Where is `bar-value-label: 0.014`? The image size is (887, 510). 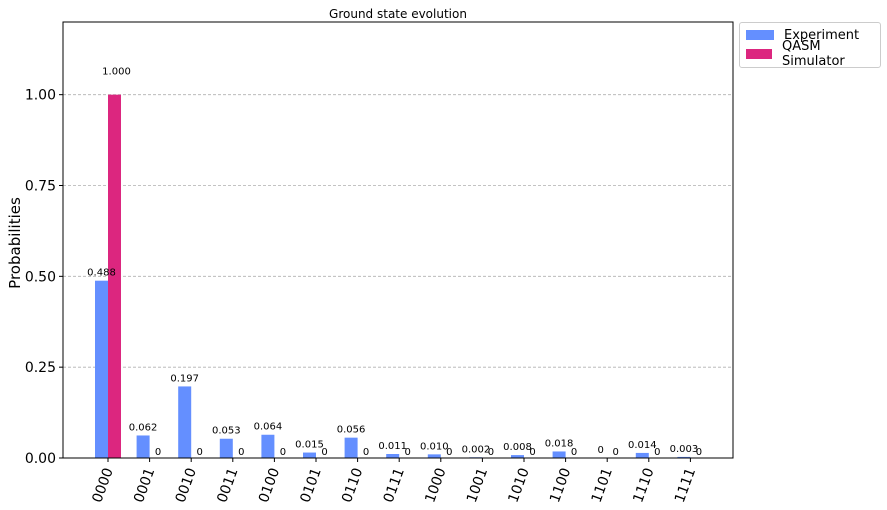
bar-value-label: 0.014 is located at coordinates (642, 445).